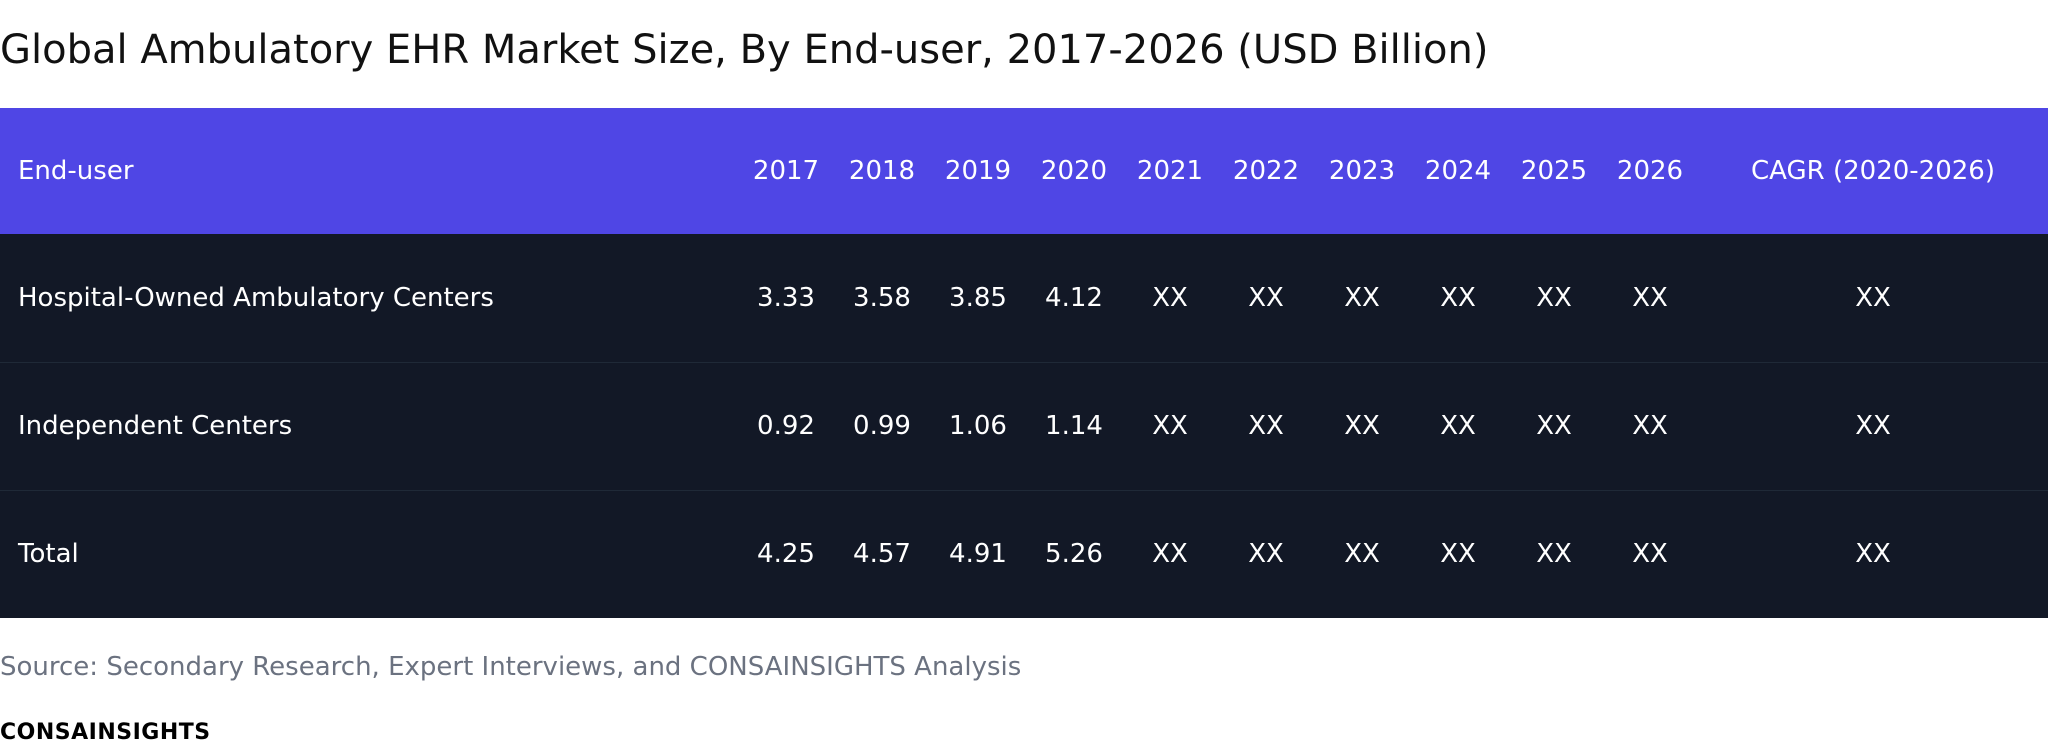 Image resolution: width=2048 pixels, height=745 pixels. Describe the element at coordinates (76, 171) in the screenshot. I see `header-cell-end-user: End-user` at that location.